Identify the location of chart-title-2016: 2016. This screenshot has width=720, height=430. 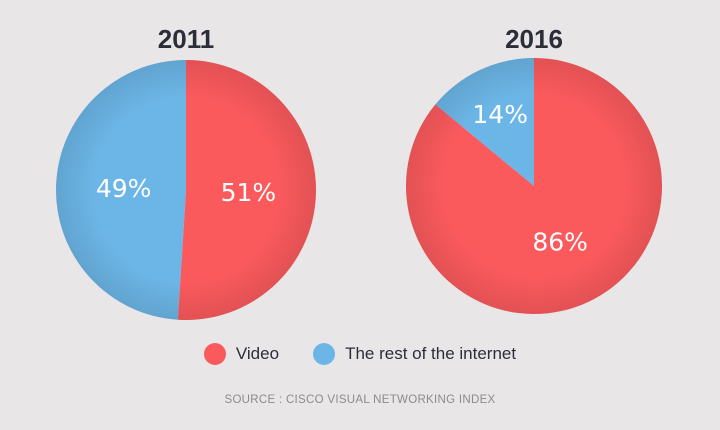
(534, 39).